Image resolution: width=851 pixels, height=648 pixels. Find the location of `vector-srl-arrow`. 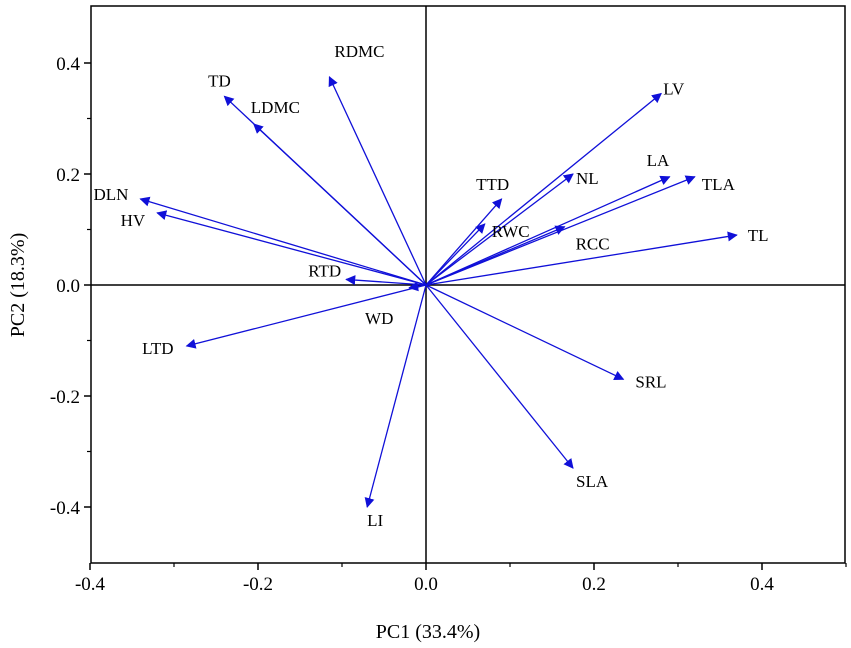

vector-srl-arrow is located at coordinates (525, 332).